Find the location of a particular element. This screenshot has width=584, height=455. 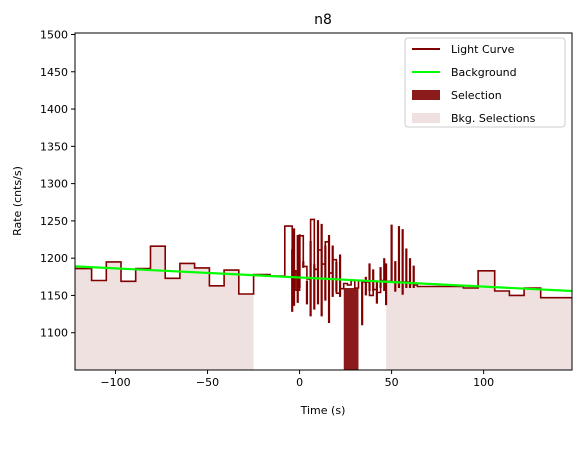

y-tick-label: 1300 is located at coordinates (54, 184).